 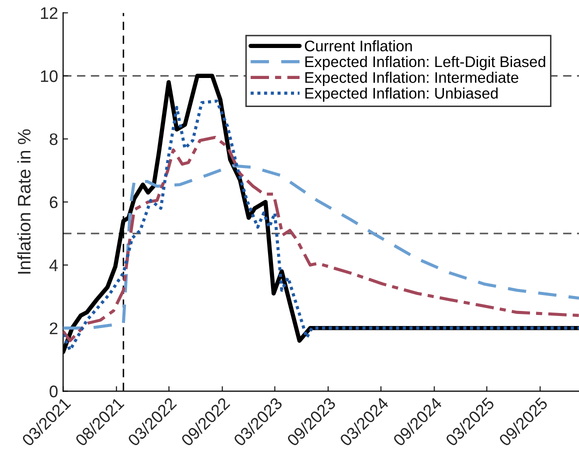 What do you see at coordinates (411, 79) in the screenshot?
I see `legend-label: Expected Inflation: Intermediate` at bounding box center [411, 79].